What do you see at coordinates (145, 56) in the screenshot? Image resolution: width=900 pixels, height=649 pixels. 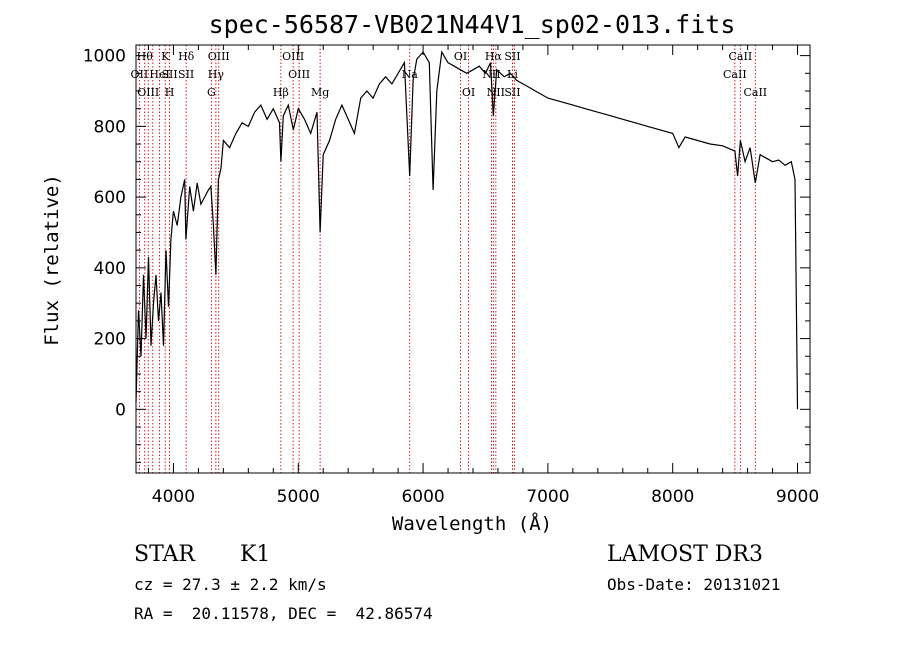 I see `line-label: Hθ` at bounding box center [145, 56].